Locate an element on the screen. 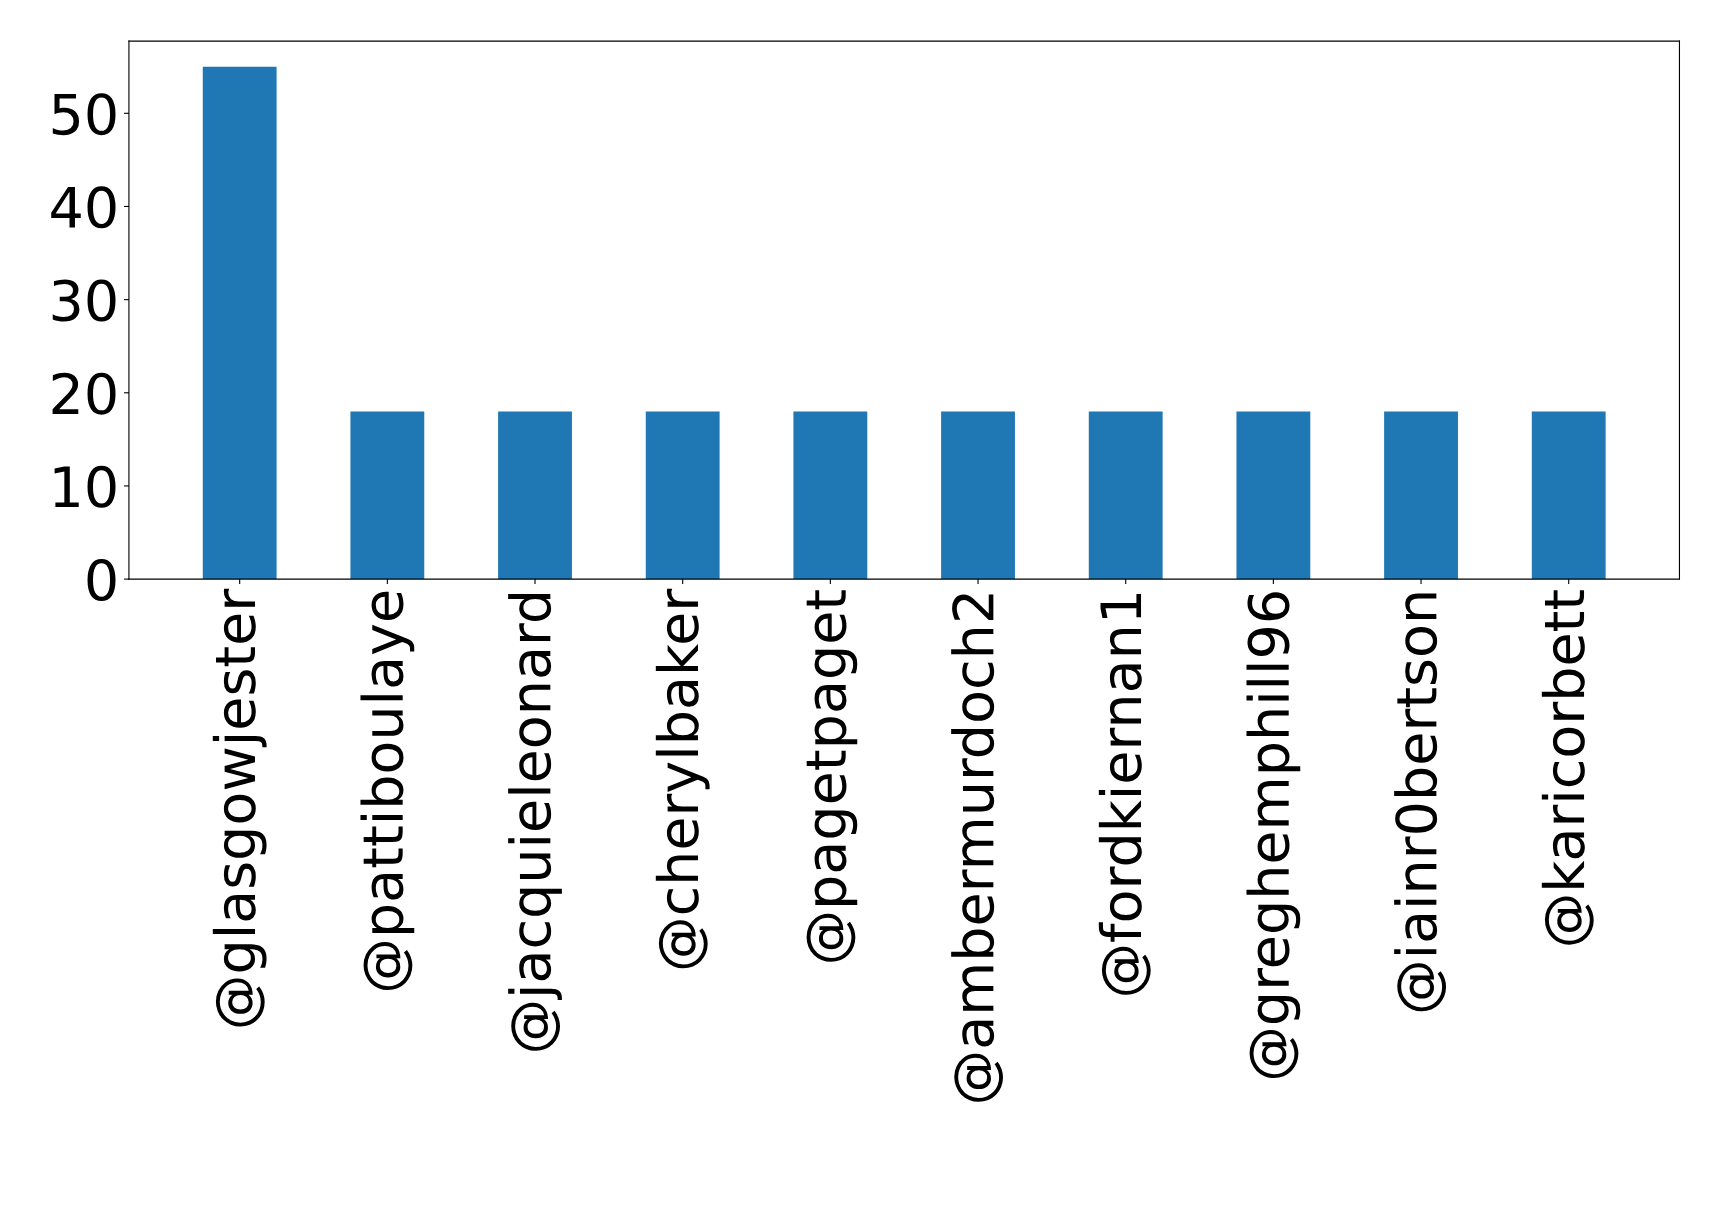 The image size is (1719, 1209). x-tick-label: @greghemphill96 is located at coordinates (1273, 835).